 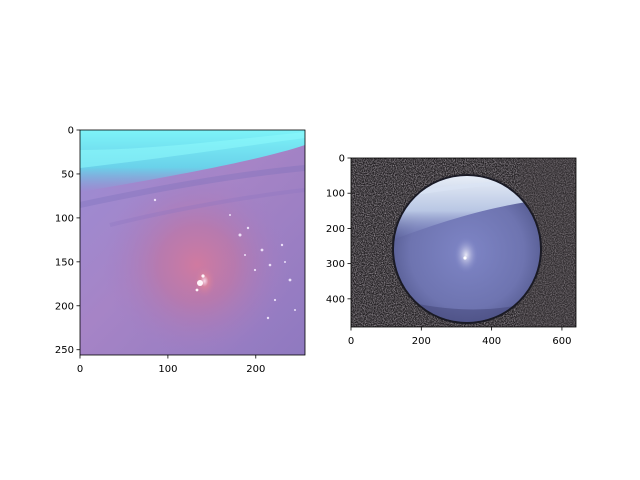 What do you see at coordinates (421, 341) in the screenshot?
I see `right-x-tick-label: 200` at bounding box center [421, 341].